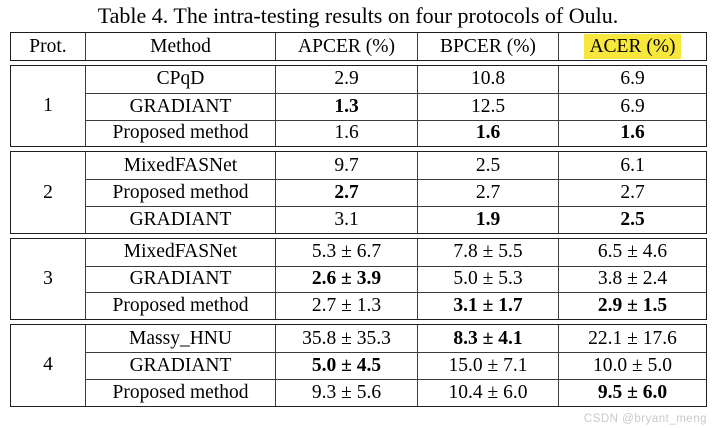  Describe the element at coordinates (48, 46) in the screenshot. I see `header-prot: Prot.` at that location.